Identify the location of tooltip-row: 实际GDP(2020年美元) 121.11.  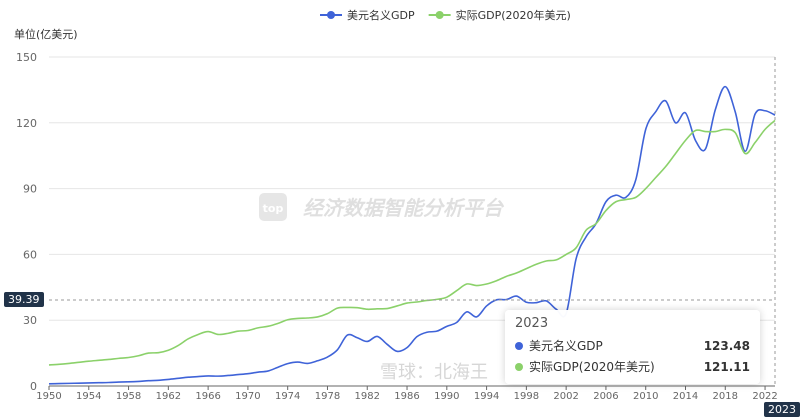
(632, 366).